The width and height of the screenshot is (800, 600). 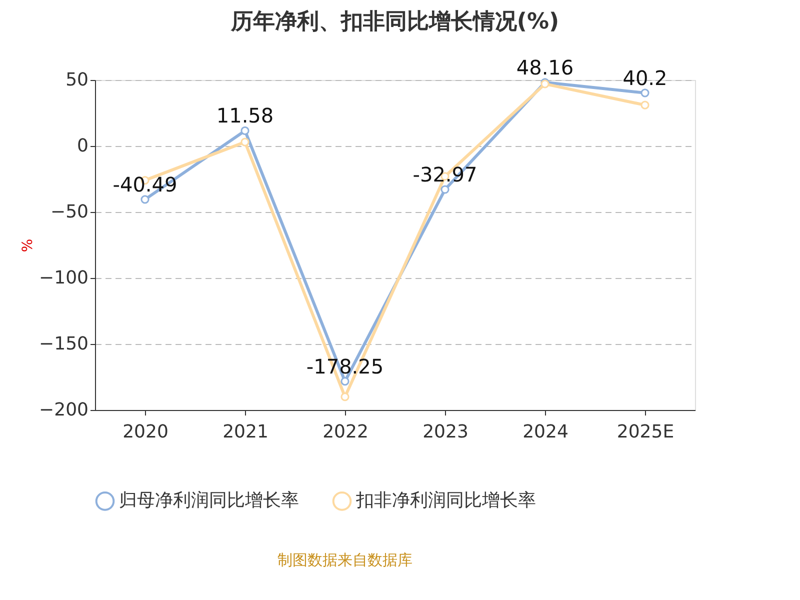 What do you see at coordinates (245, 116) in the screenshot?
I see `data-label: 11.58` at bounding box center [245, 116].